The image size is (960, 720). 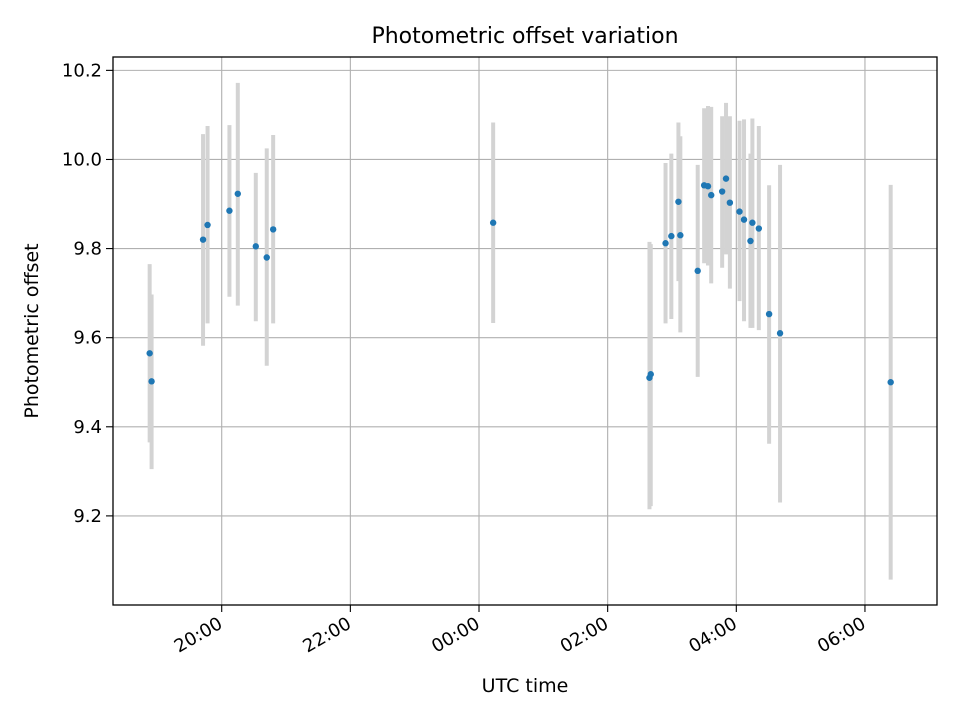 I want to click on y-tick-label: 9.6, so click(x=87, y=338).